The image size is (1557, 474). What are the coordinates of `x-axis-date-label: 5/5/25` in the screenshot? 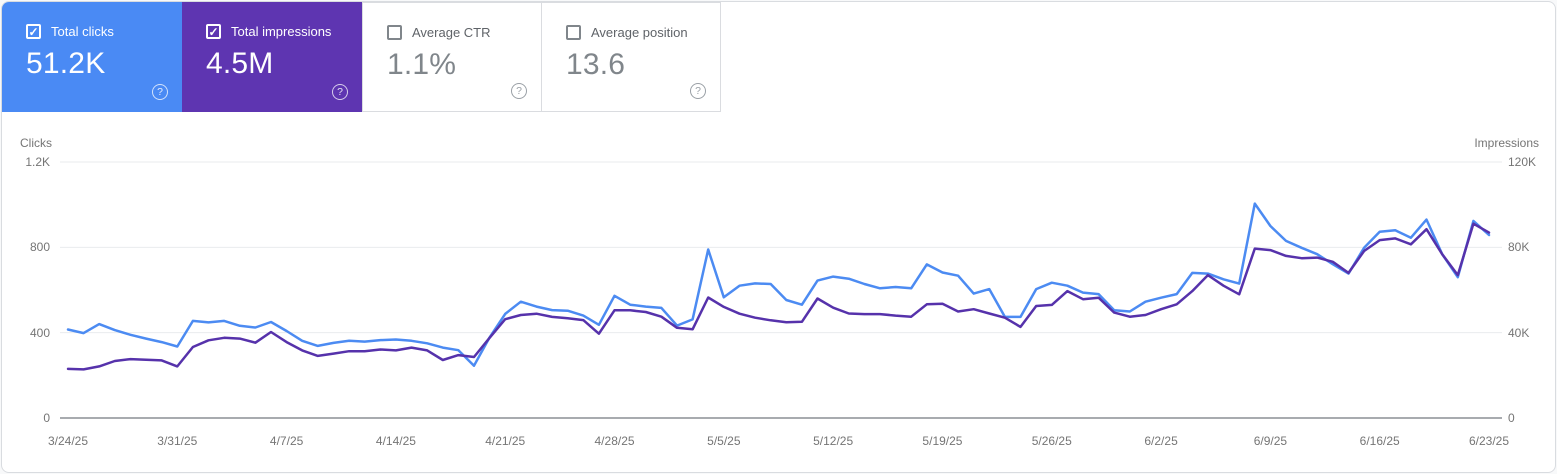 It's located at (724, 441).